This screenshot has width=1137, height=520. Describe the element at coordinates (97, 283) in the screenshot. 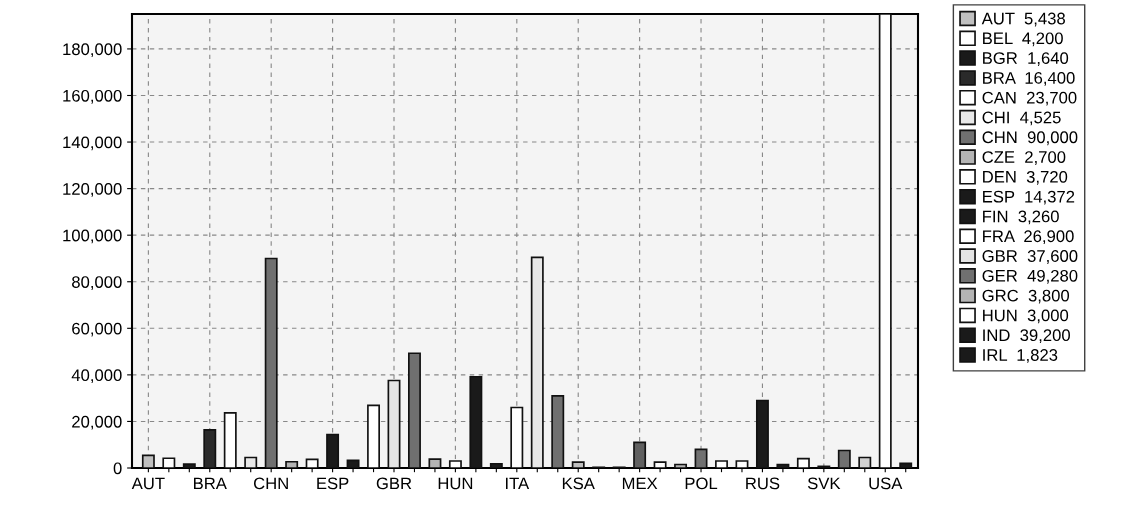

I see `y-tick-label: 80,000` at that location.